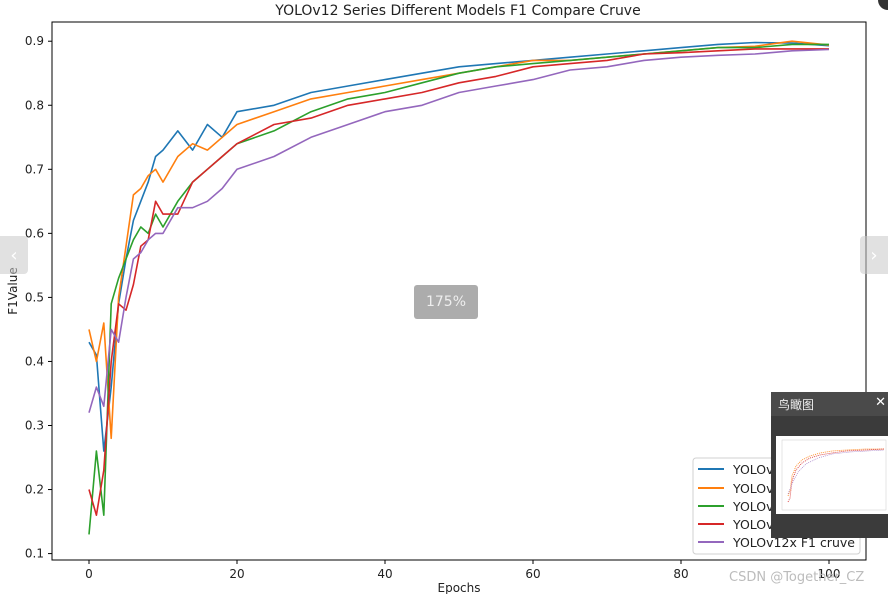  I want to click on legend-label-1: YOLOv, so click(753, 488).